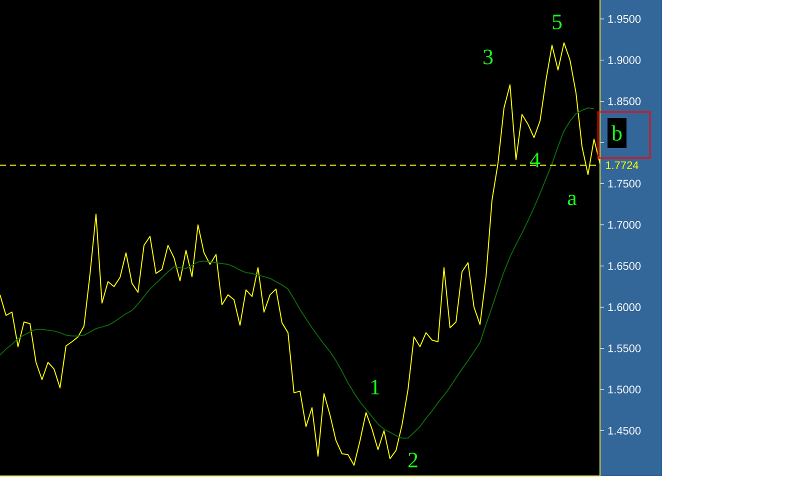 The height and width of the screenshot is (497, 796). What do you see at coordinates (375, 387) in the screenshot?
I see `annotation: 1` at bounding box center [375, 387].